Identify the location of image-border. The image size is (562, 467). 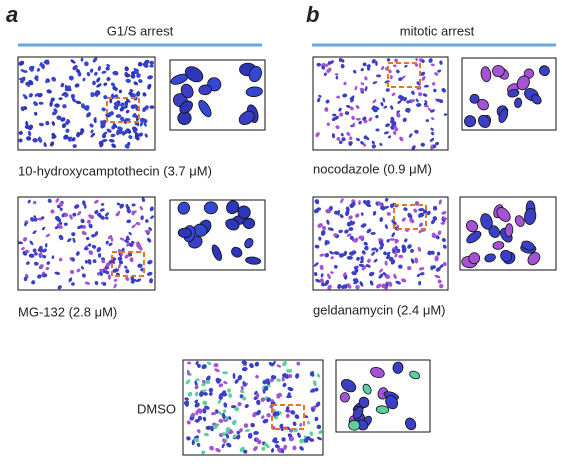
(383, 396).